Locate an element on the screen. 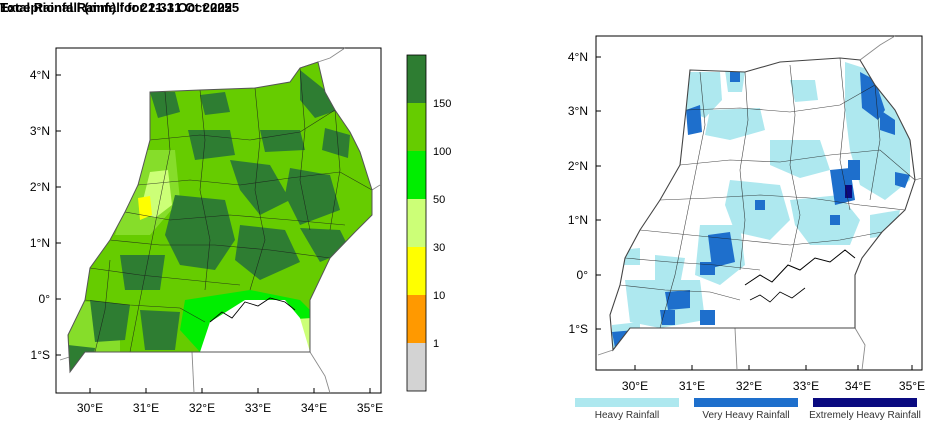  right-x-tick: 31°E is located at coordinates (692, 386).